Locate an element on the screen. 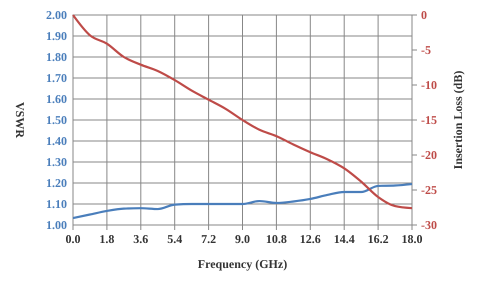 The height and width of the screenshot is (288, 480). x-tick-label: 18.0 is located at coordinates (412, 239).